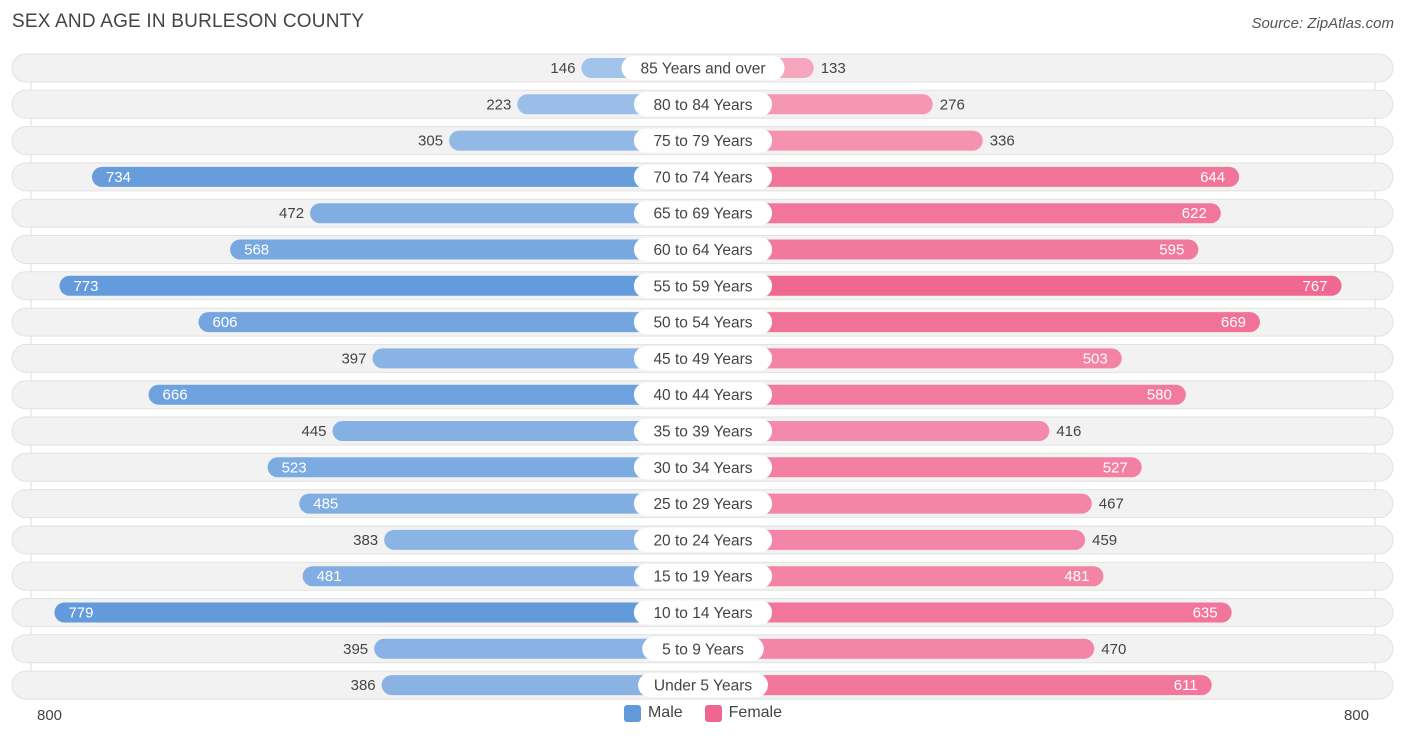 This screenshot has width=1406, height=740. What do you see at coordinates (1322, 23) in the screenshot?
I see `source-label: Source: ZipAtlas.com` at bounding box center [1322, 23].